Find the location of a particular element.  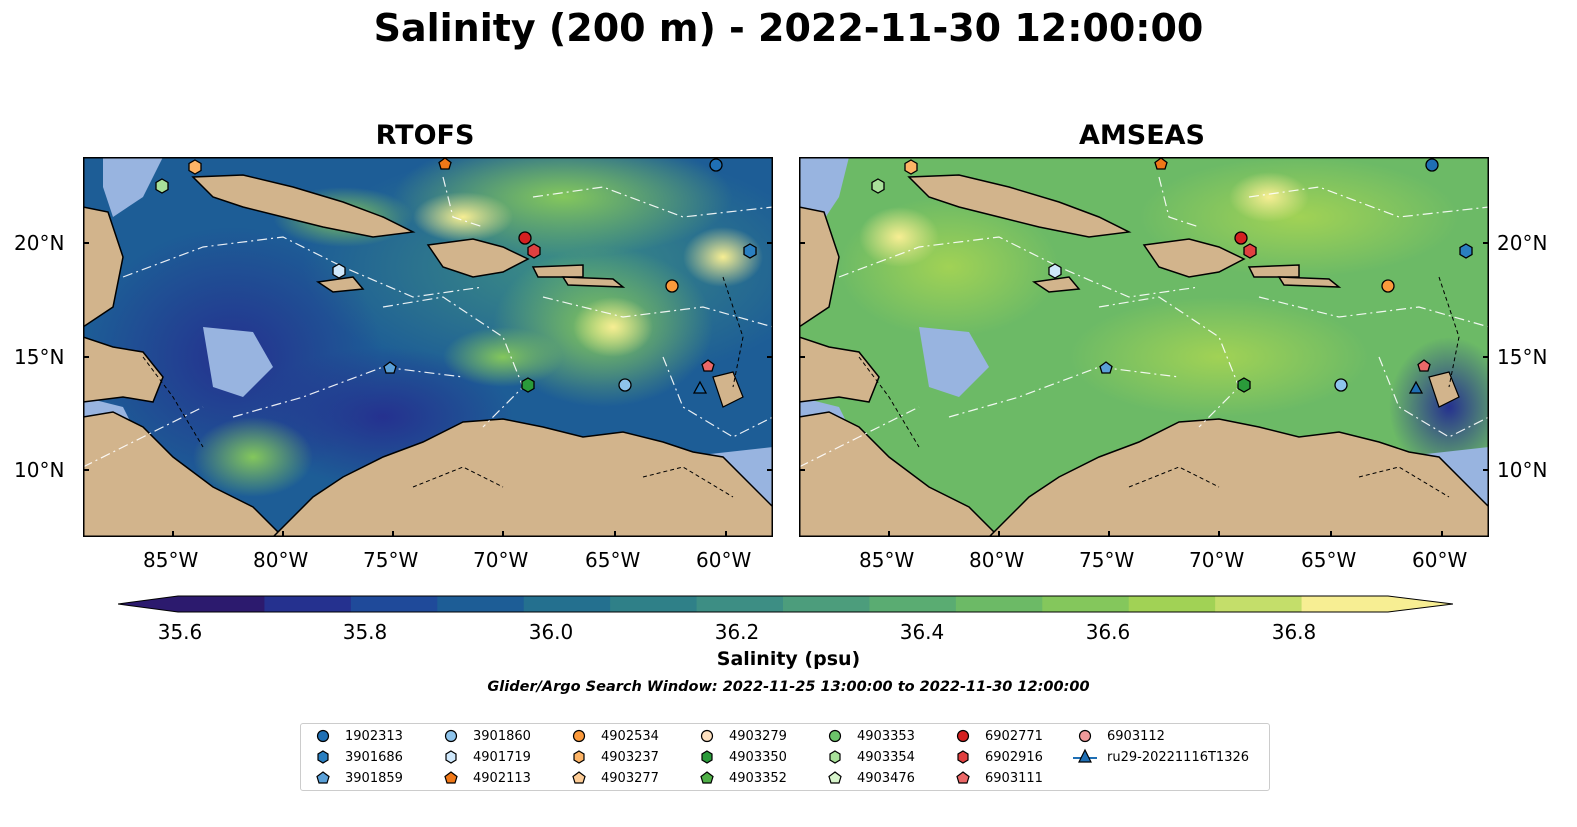

colorbar-extend-high is located at coordinates (1420, 604).